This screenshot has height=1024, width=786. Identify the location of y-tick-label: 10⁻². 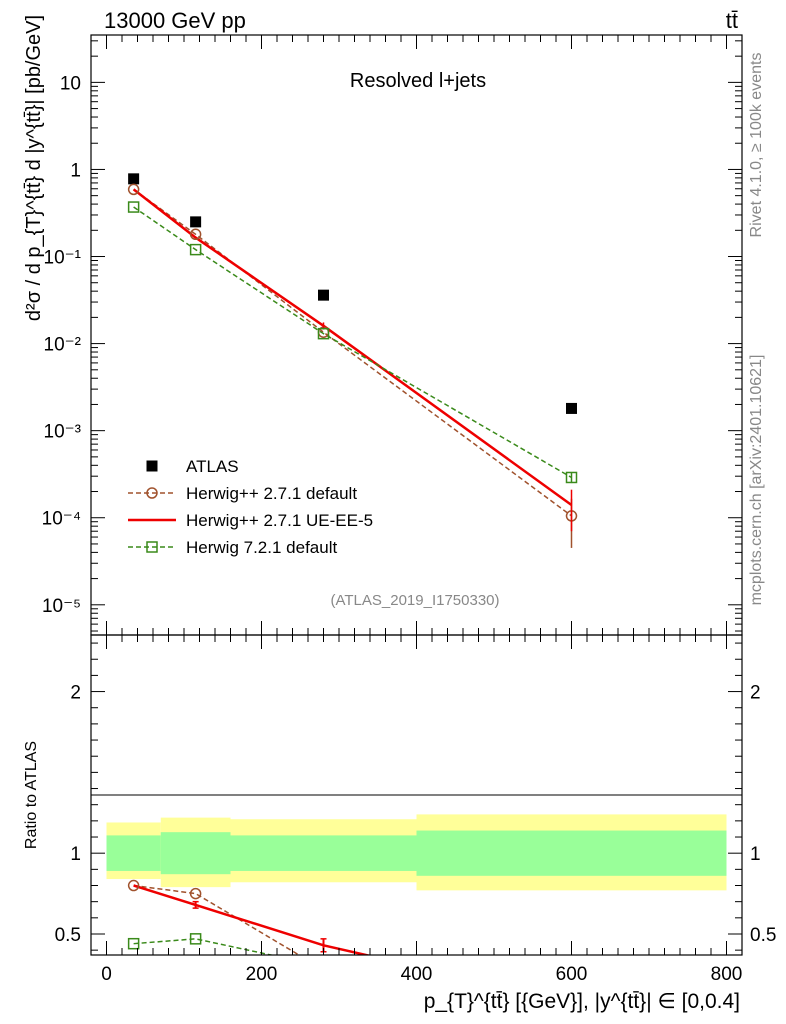
(63, 345).